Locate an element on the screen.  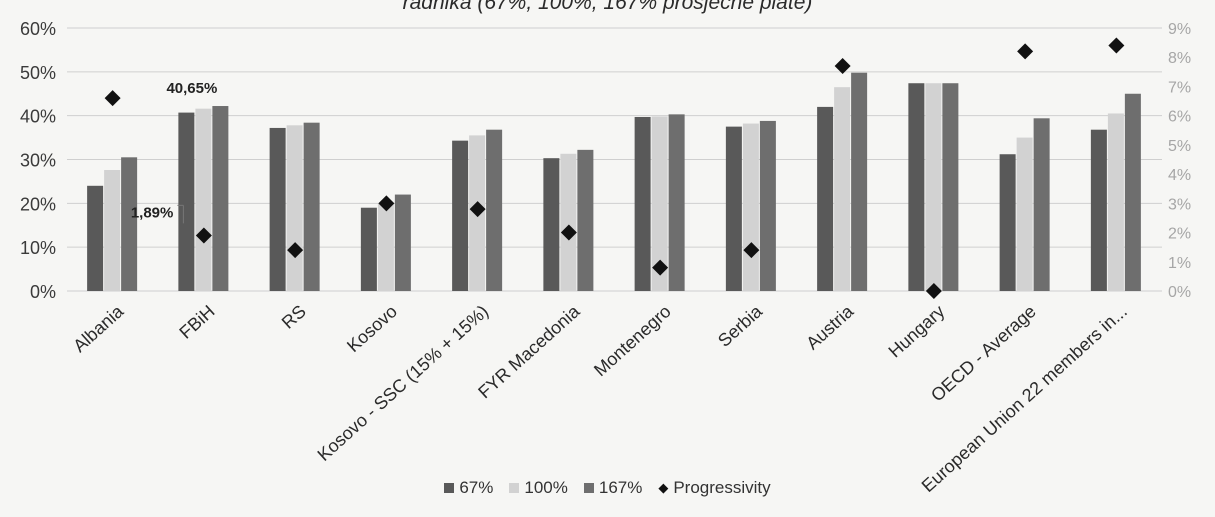
y-left-tick-label: 50% is located at coordinates (38, 73).